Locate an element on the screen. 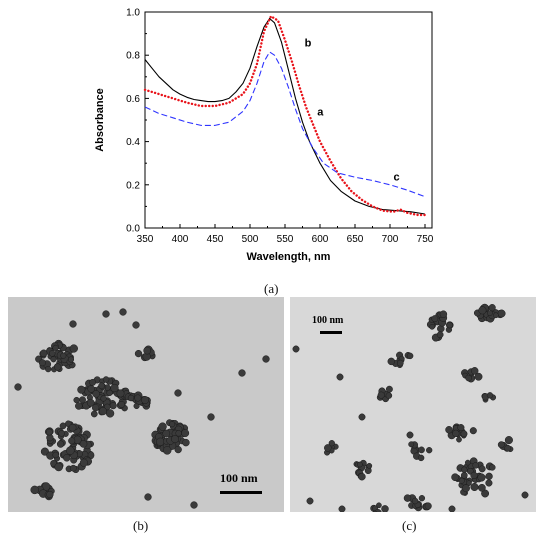  y-axis-label: Absorbance is located at coordinates (100, 120).